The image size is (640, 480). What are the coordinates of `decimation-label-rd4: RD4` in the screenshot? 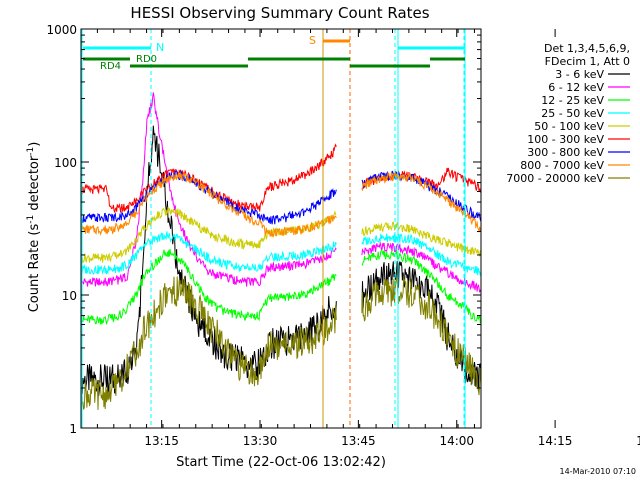 It's located at (110, 66).